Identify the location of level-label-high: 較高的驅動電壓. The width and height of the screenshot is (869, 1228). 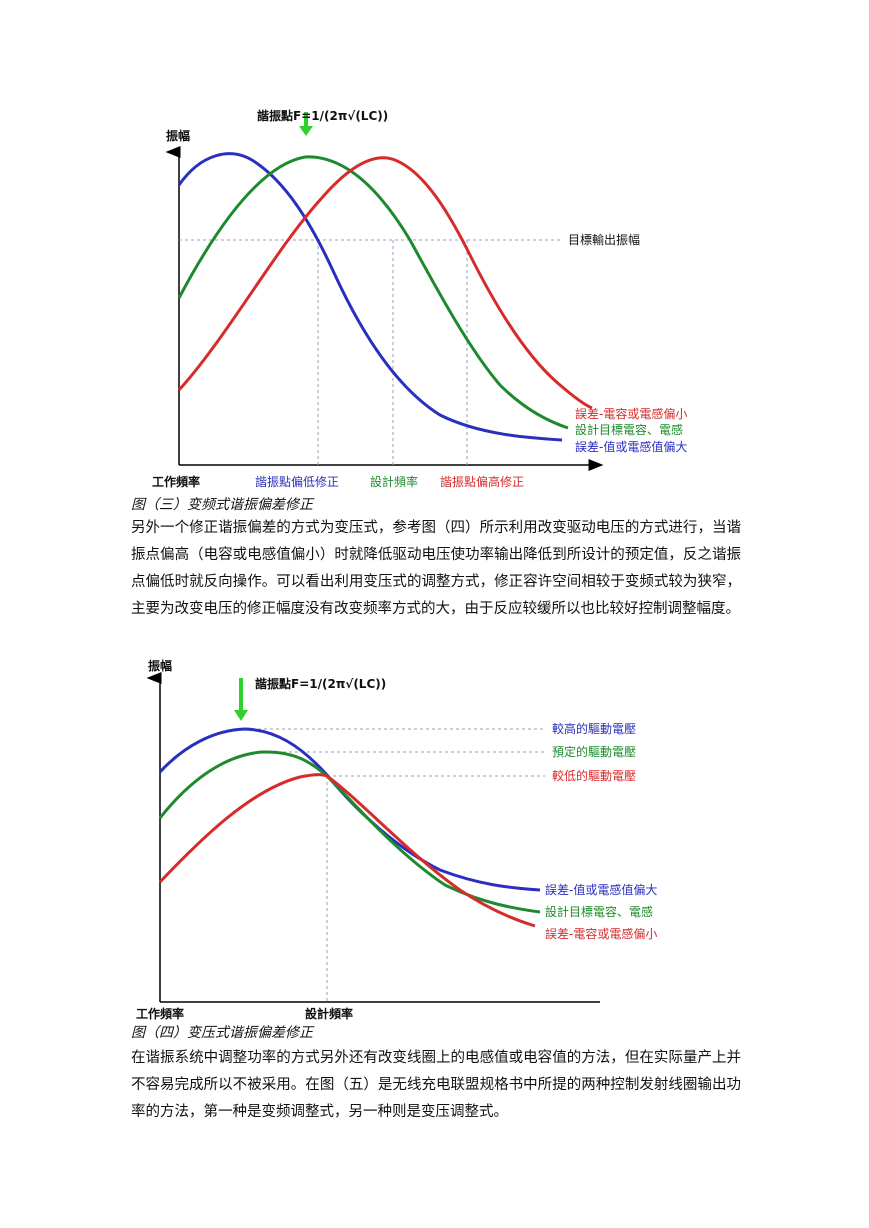
(594, 728).